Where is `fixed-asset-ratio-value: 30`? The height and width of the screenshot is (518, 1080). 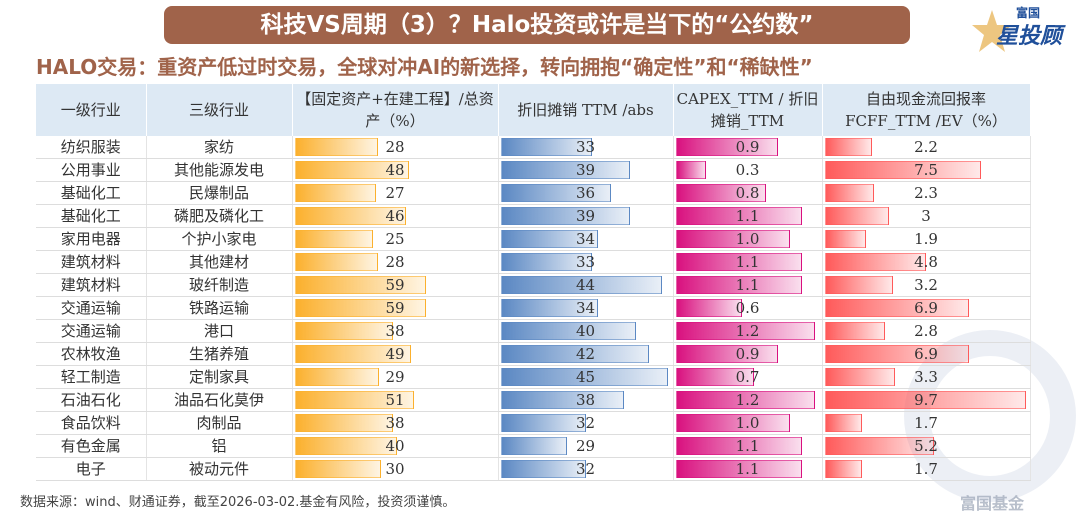
fixed-asset-ratio-value: 30 is located at coordinates (395, 469).